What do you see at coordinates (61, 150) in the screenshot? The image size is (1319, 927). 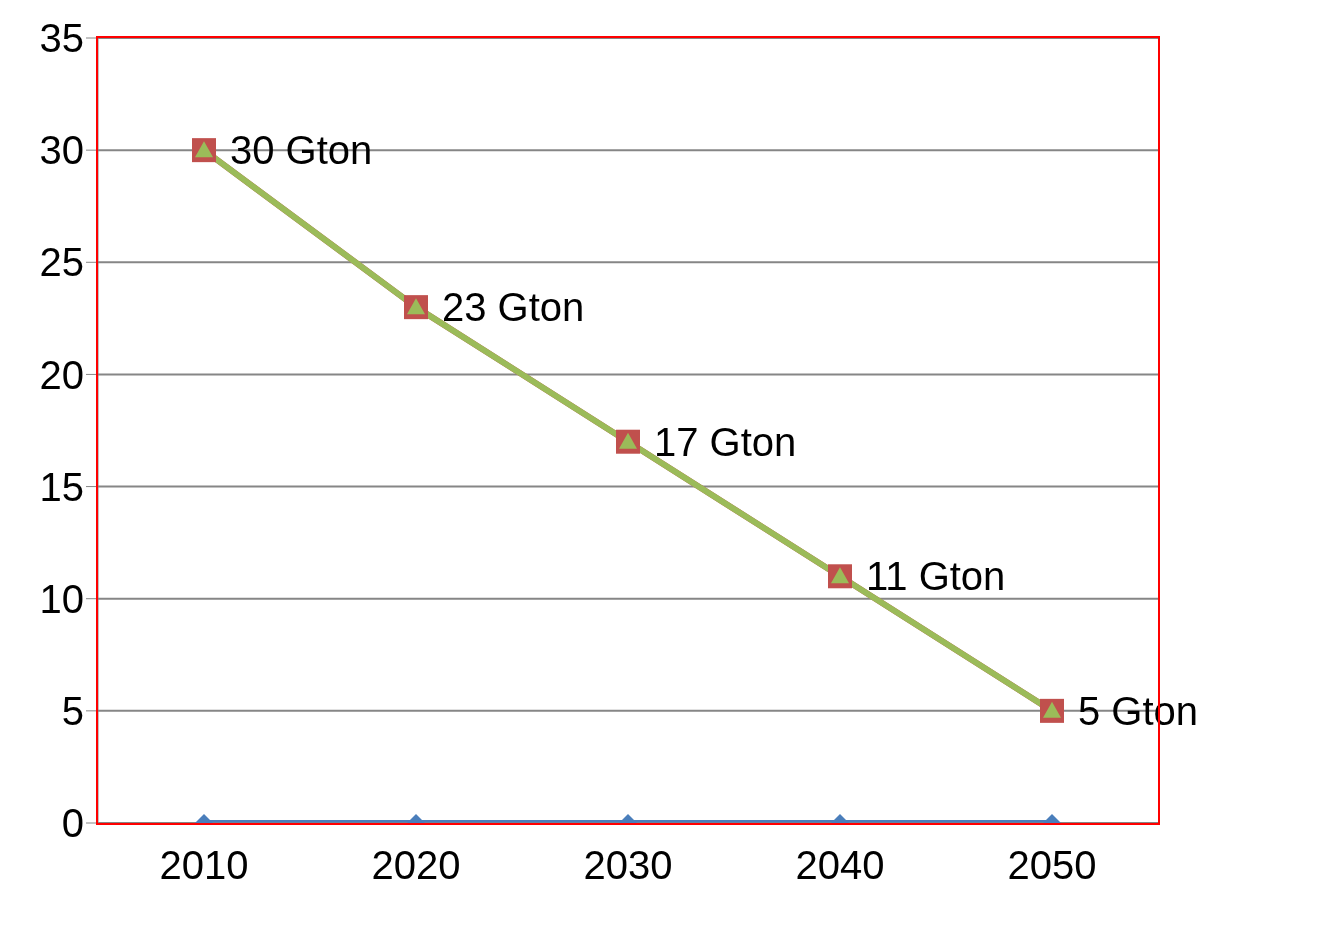 I see `y-tick-label: 30` at bounding box center [61, 150].